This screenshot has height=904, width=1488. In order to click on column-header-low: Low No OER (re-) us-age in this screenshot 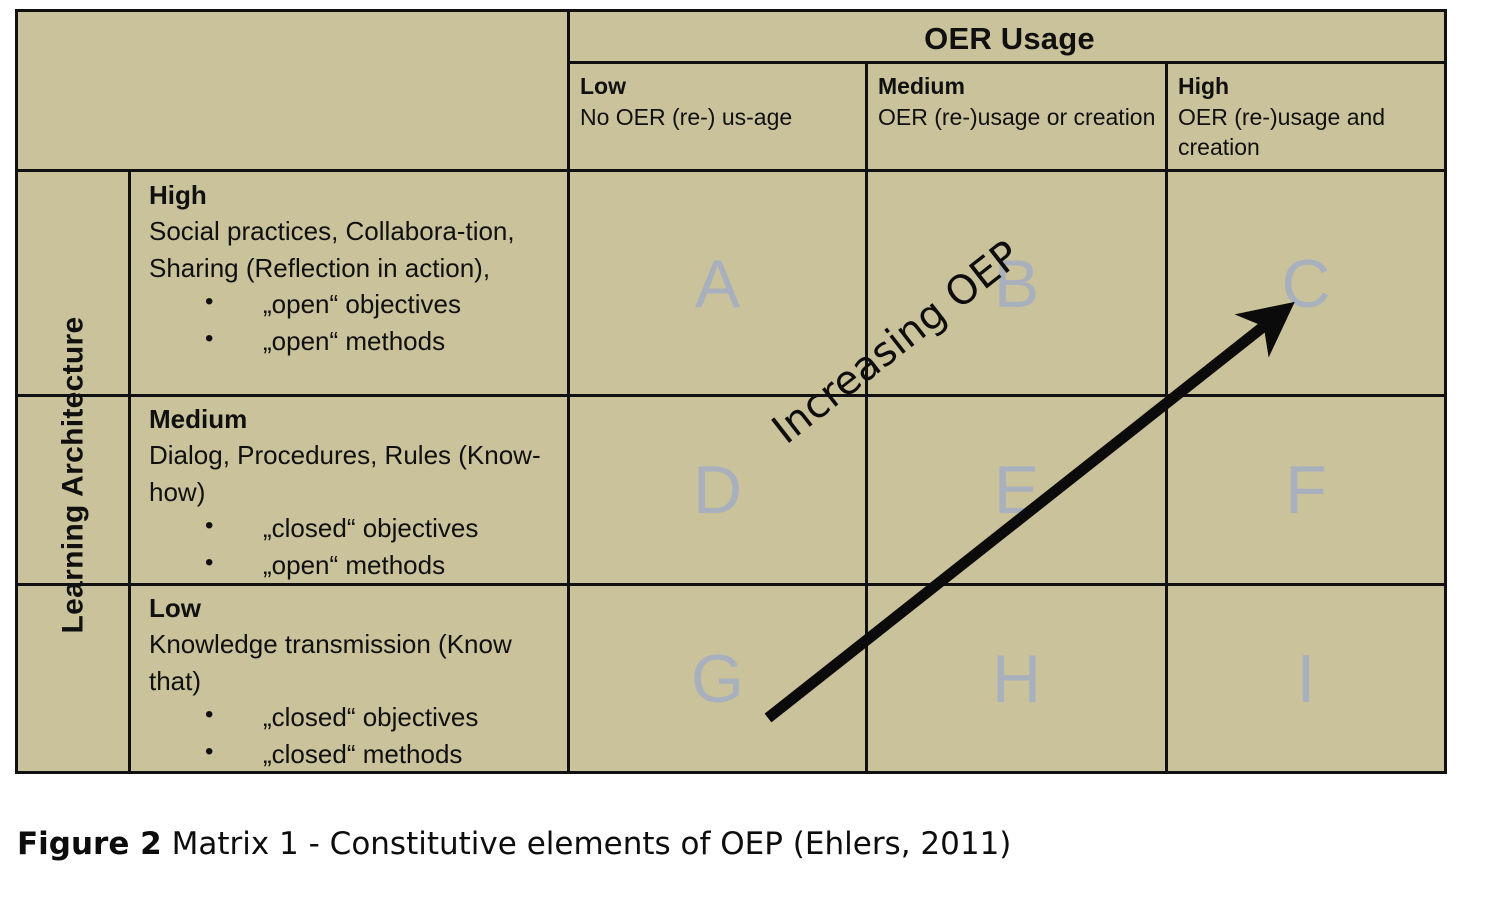, I will do `click(717, 116)`.